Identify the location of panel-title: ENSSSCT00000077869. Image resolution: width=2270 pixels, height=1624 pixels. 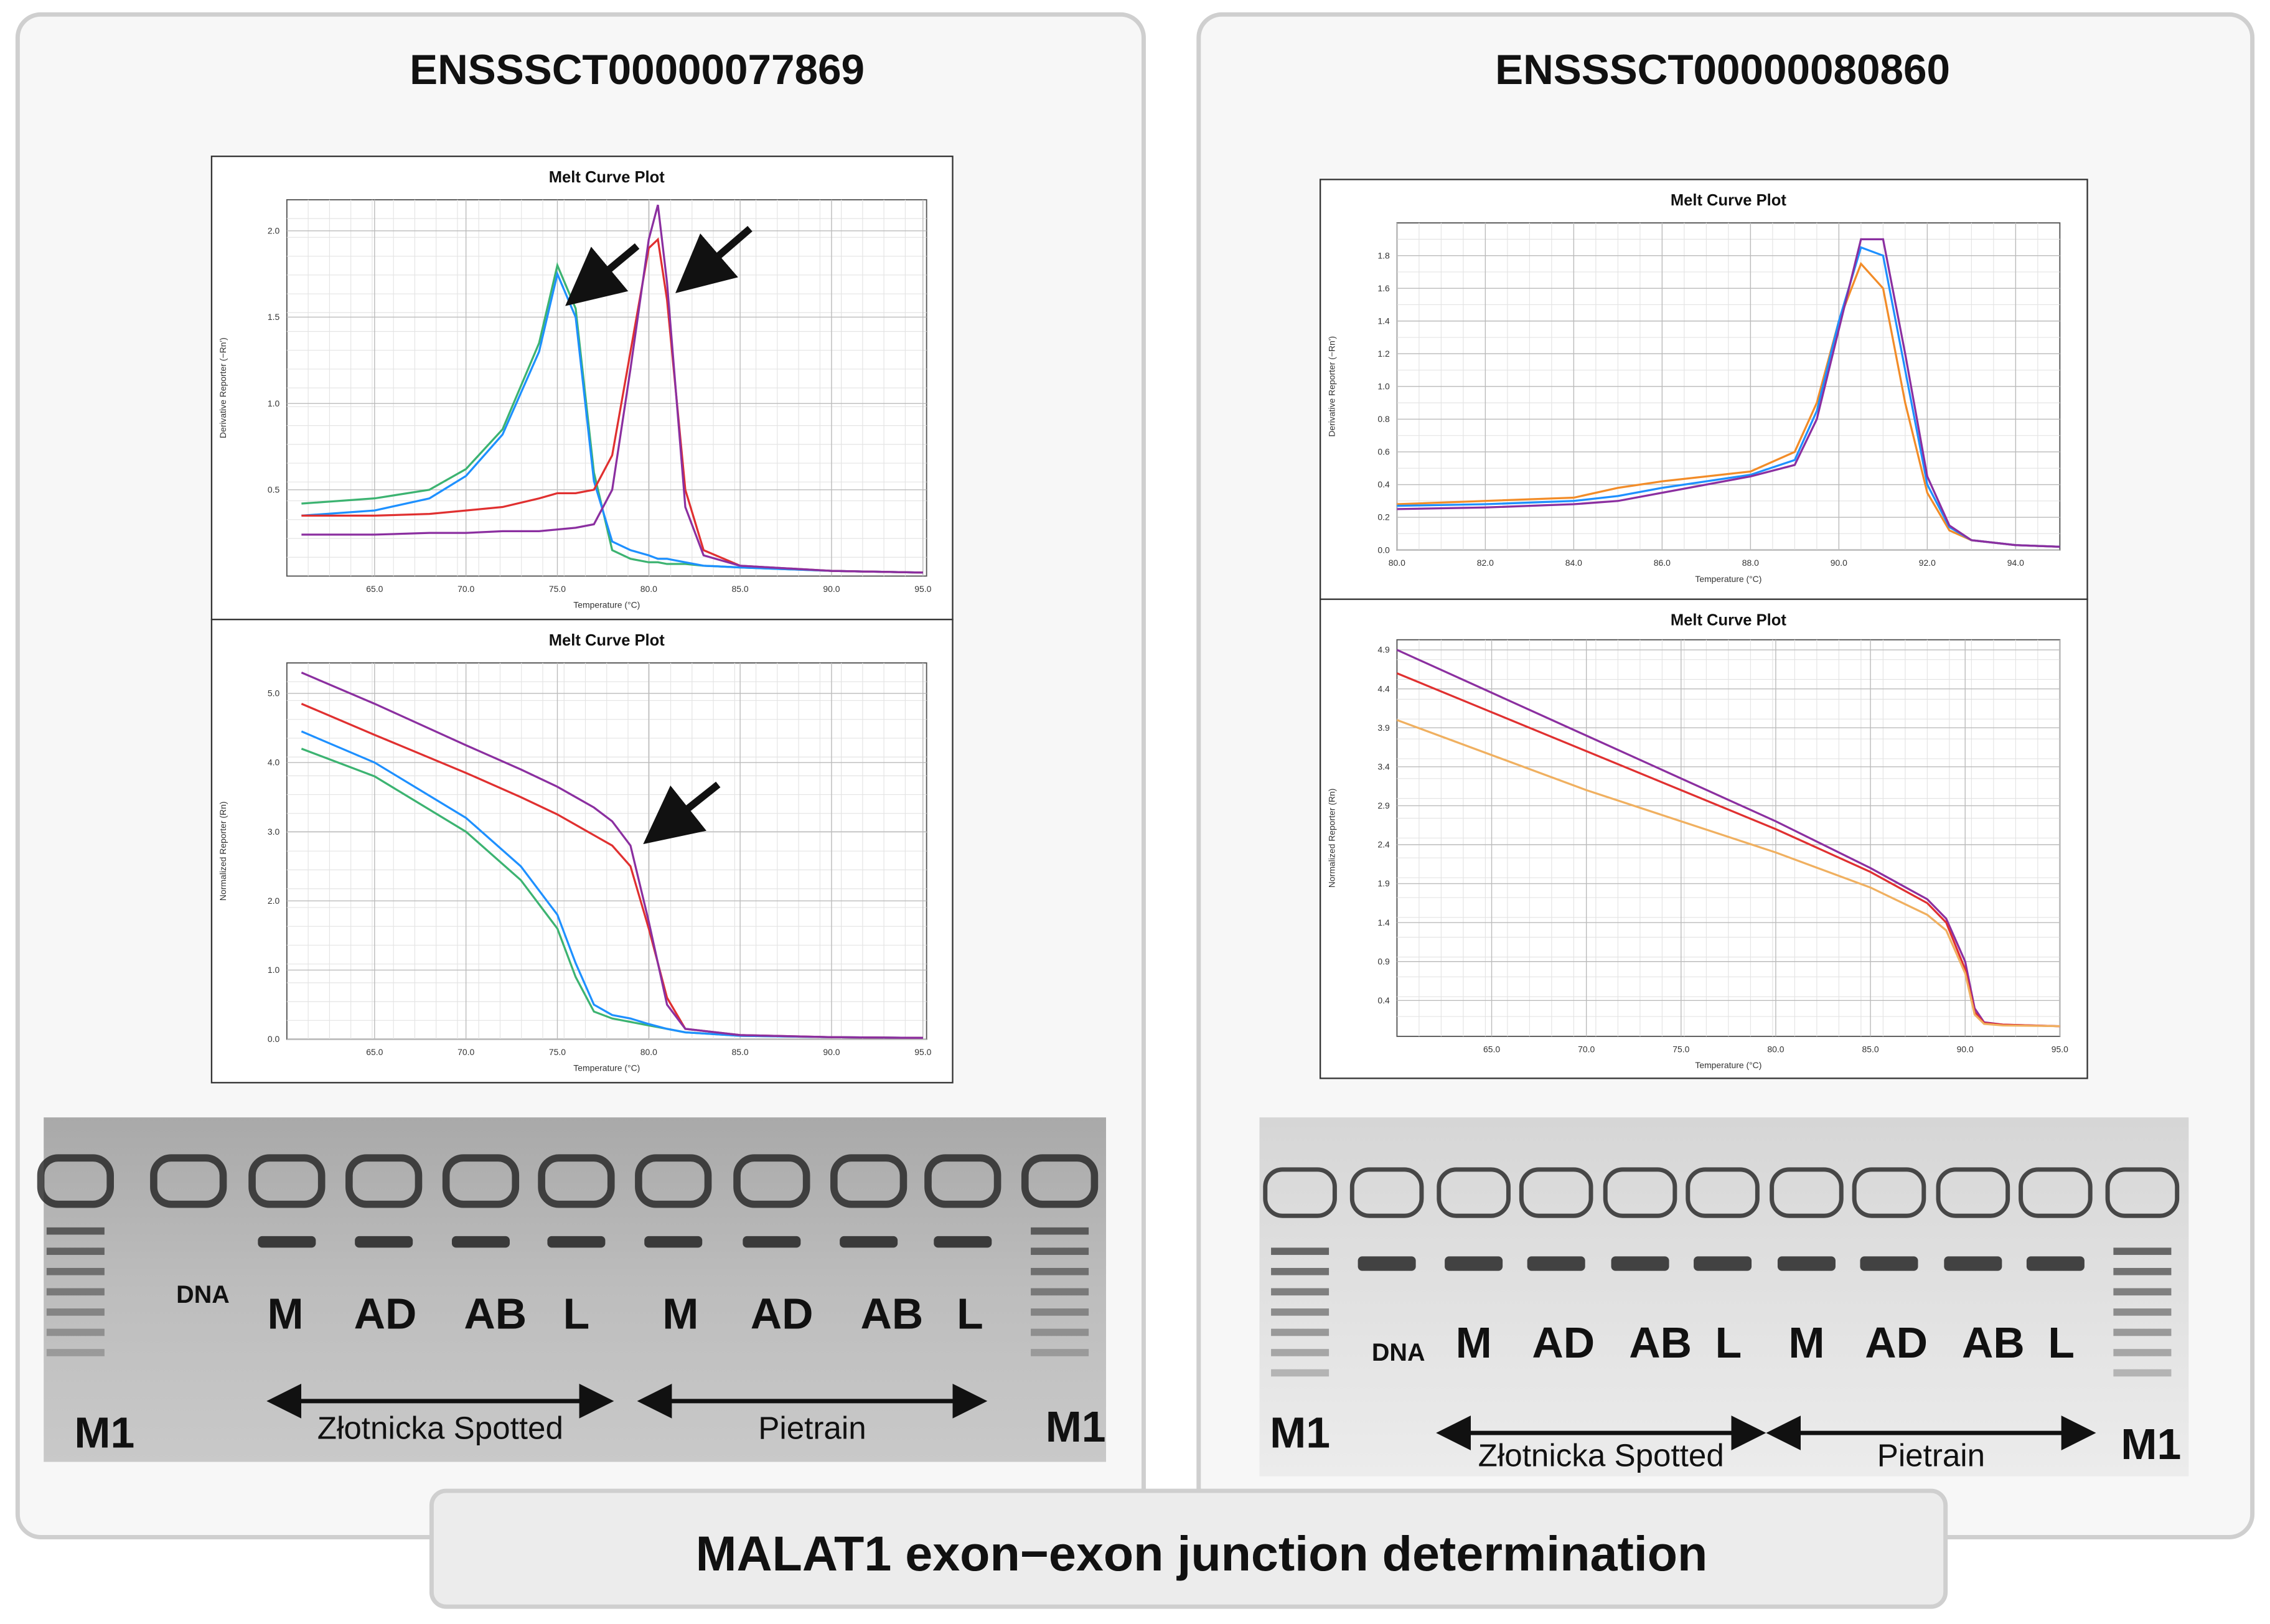
(637, 70).